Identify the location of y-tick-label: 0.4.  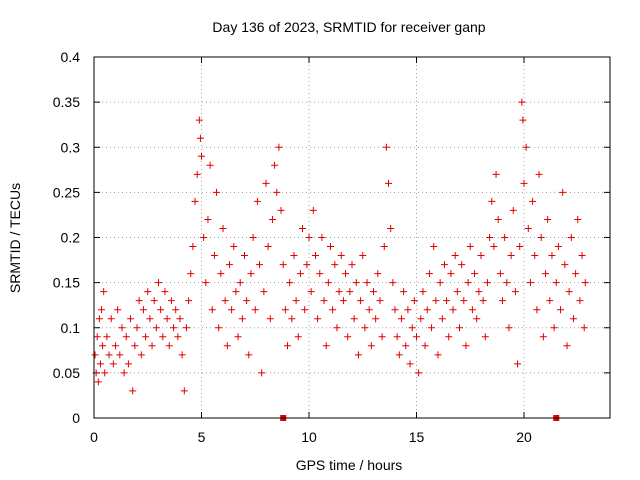
(71, 57).